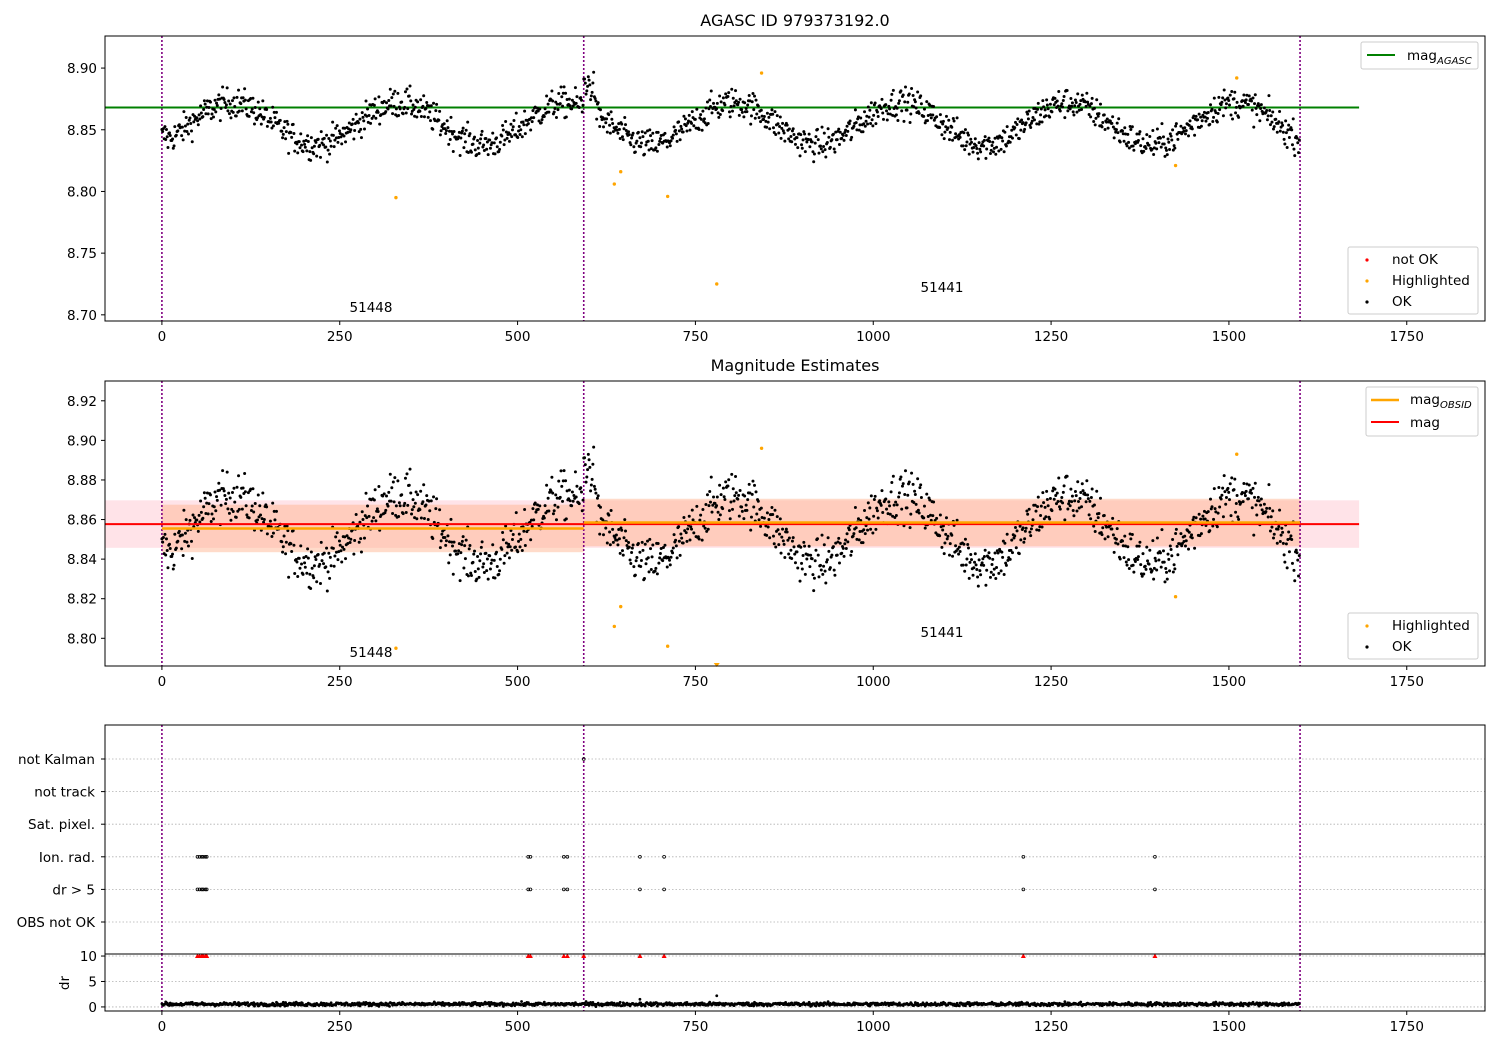 This screenshot has height=1050, width=1500. What do you see at coordinates (622, 1005) in the screenshot?
I see `dr-point` at bounding box center [622, 1005].